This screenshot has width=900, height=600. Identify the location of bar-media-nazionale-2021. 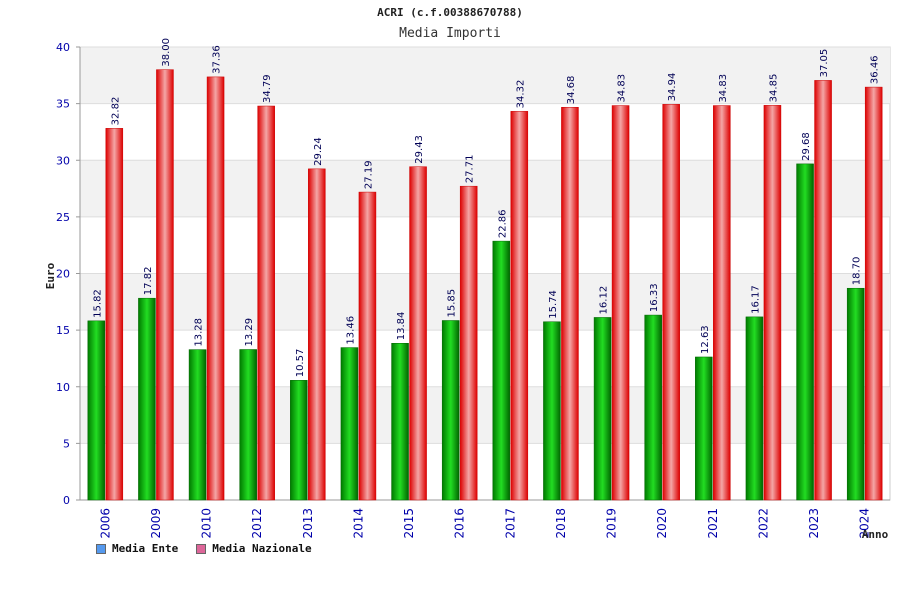
(722, 303).